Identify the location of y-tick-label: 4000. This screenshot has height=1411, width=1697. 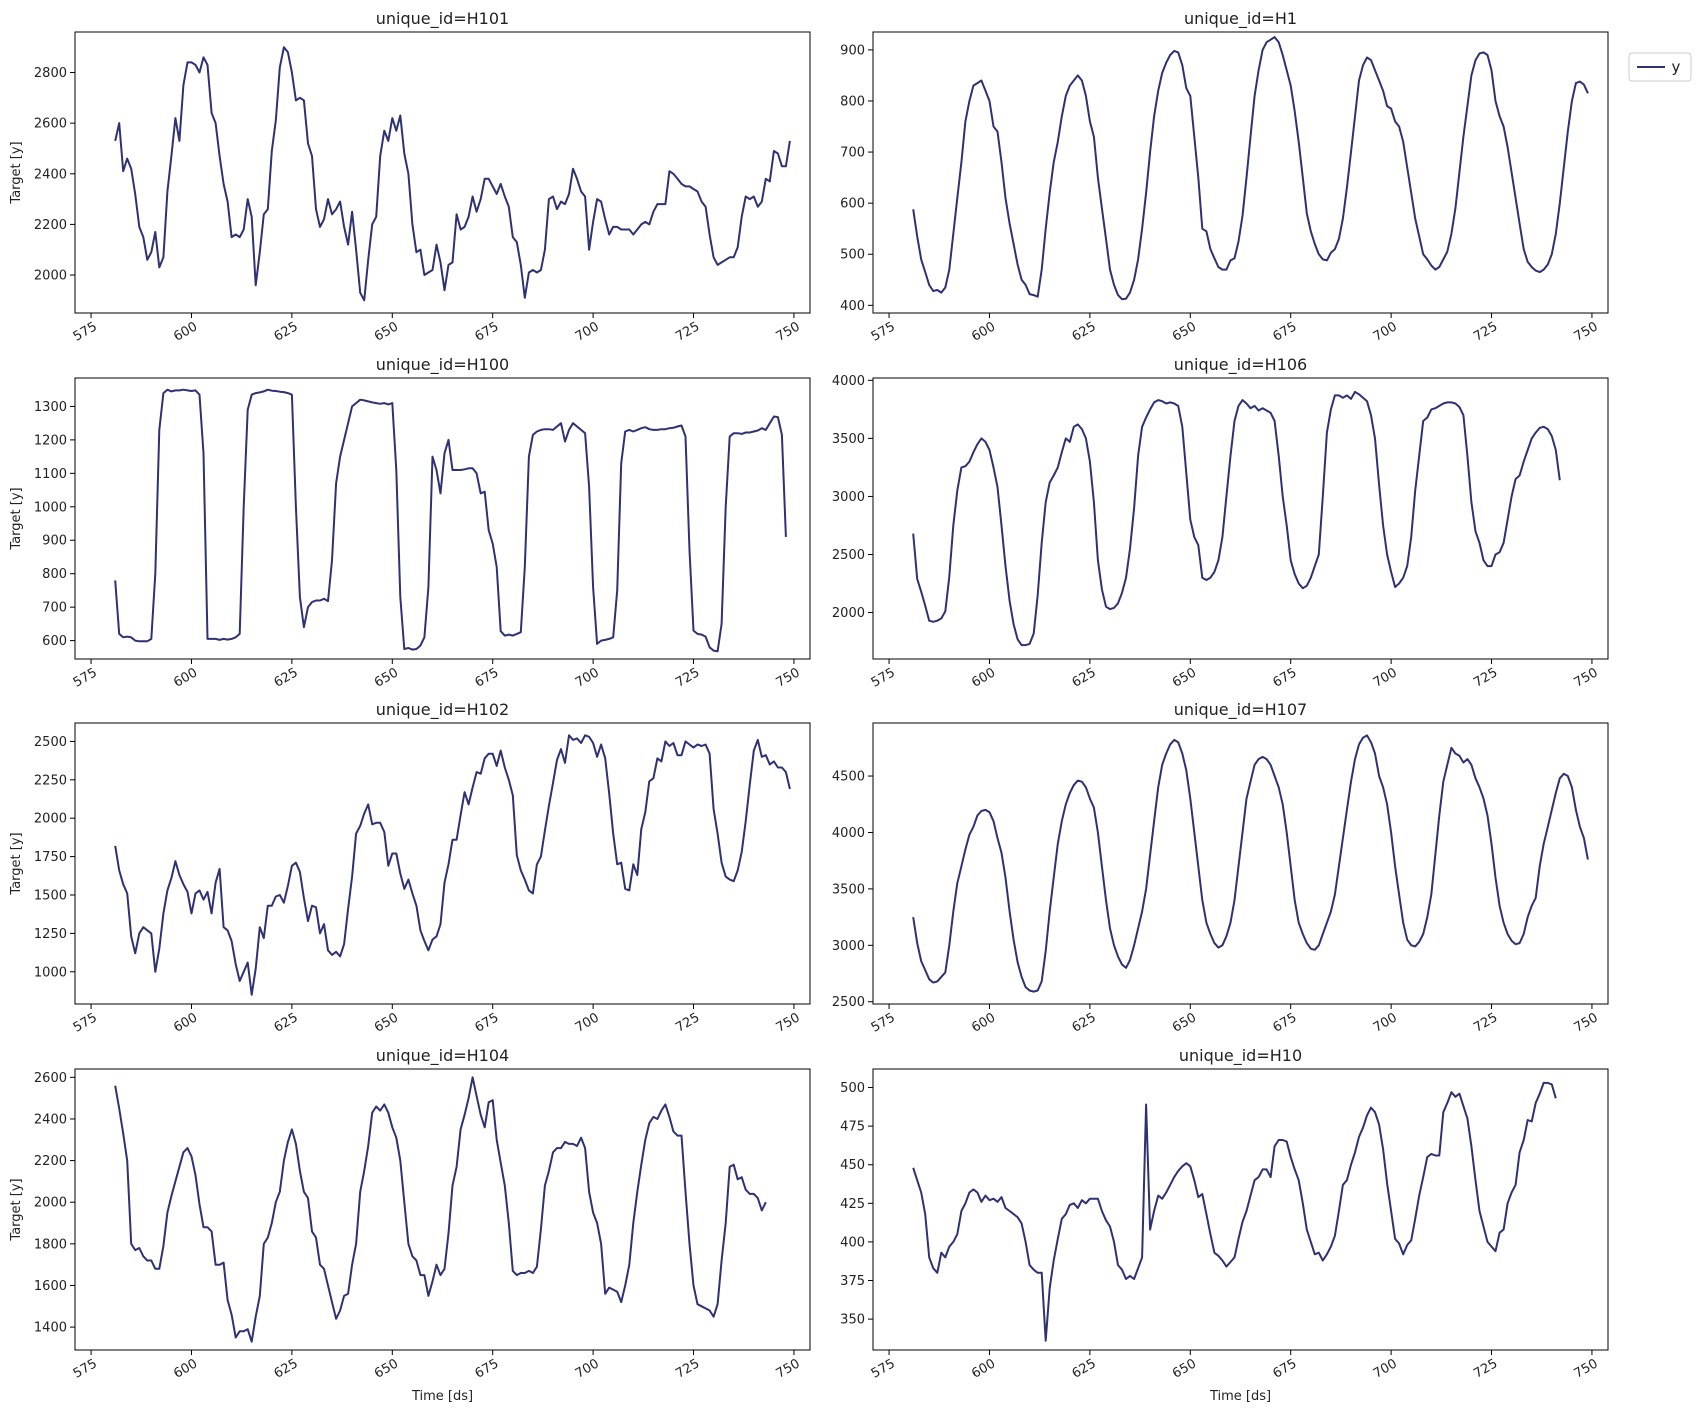
(848, 381).